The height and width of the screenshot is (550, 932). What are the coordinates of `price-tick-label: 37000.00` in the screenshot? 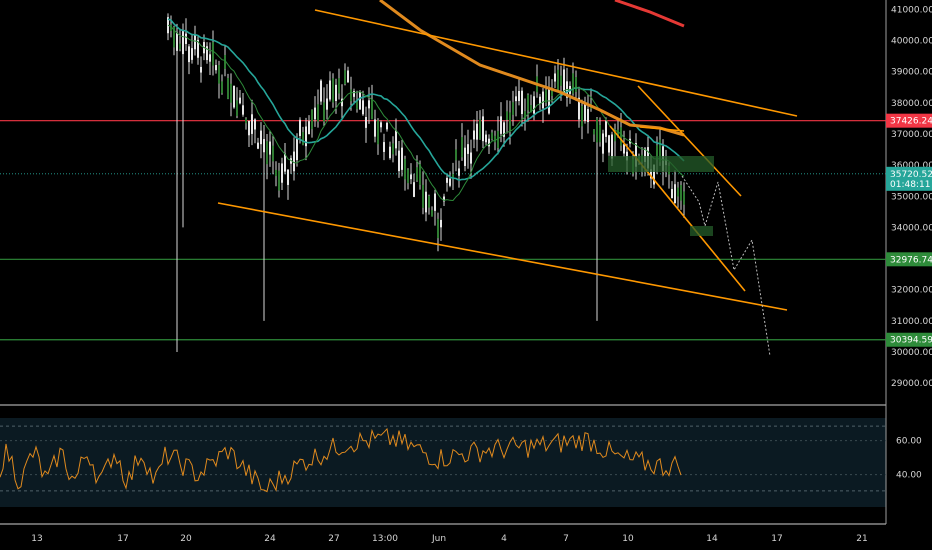 It's located at (911, 135).